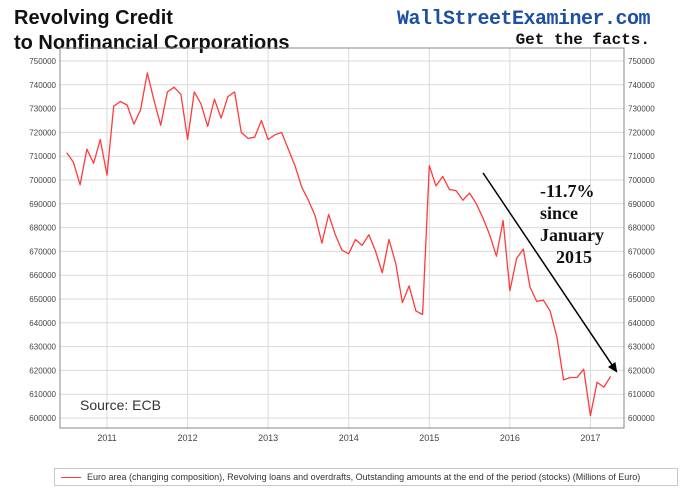 Image resolution: width=686 pixels, height=491 pixels. Describe the element at coordinates (641, 347) in the screenshot. I see `y-tick-label-right: 630000` at that location.